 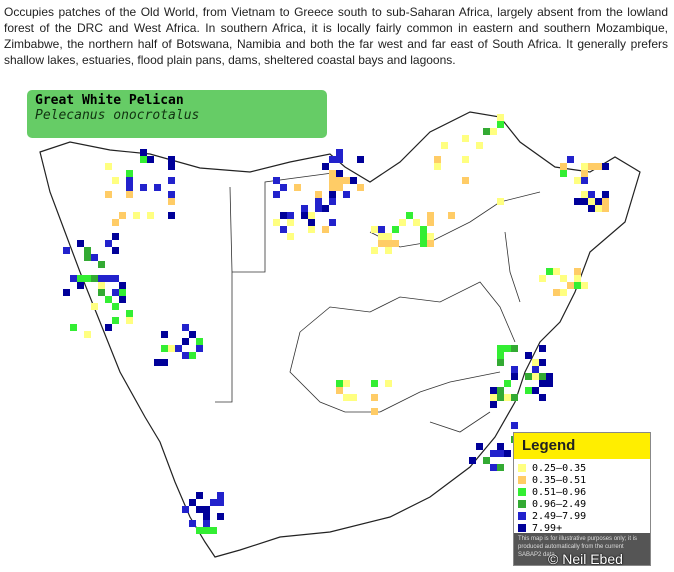 What do you see at coordinates (559, 492) in the screenshot?
I see `legend-label: 0.51–0.96` at bounding box center [559, 492].